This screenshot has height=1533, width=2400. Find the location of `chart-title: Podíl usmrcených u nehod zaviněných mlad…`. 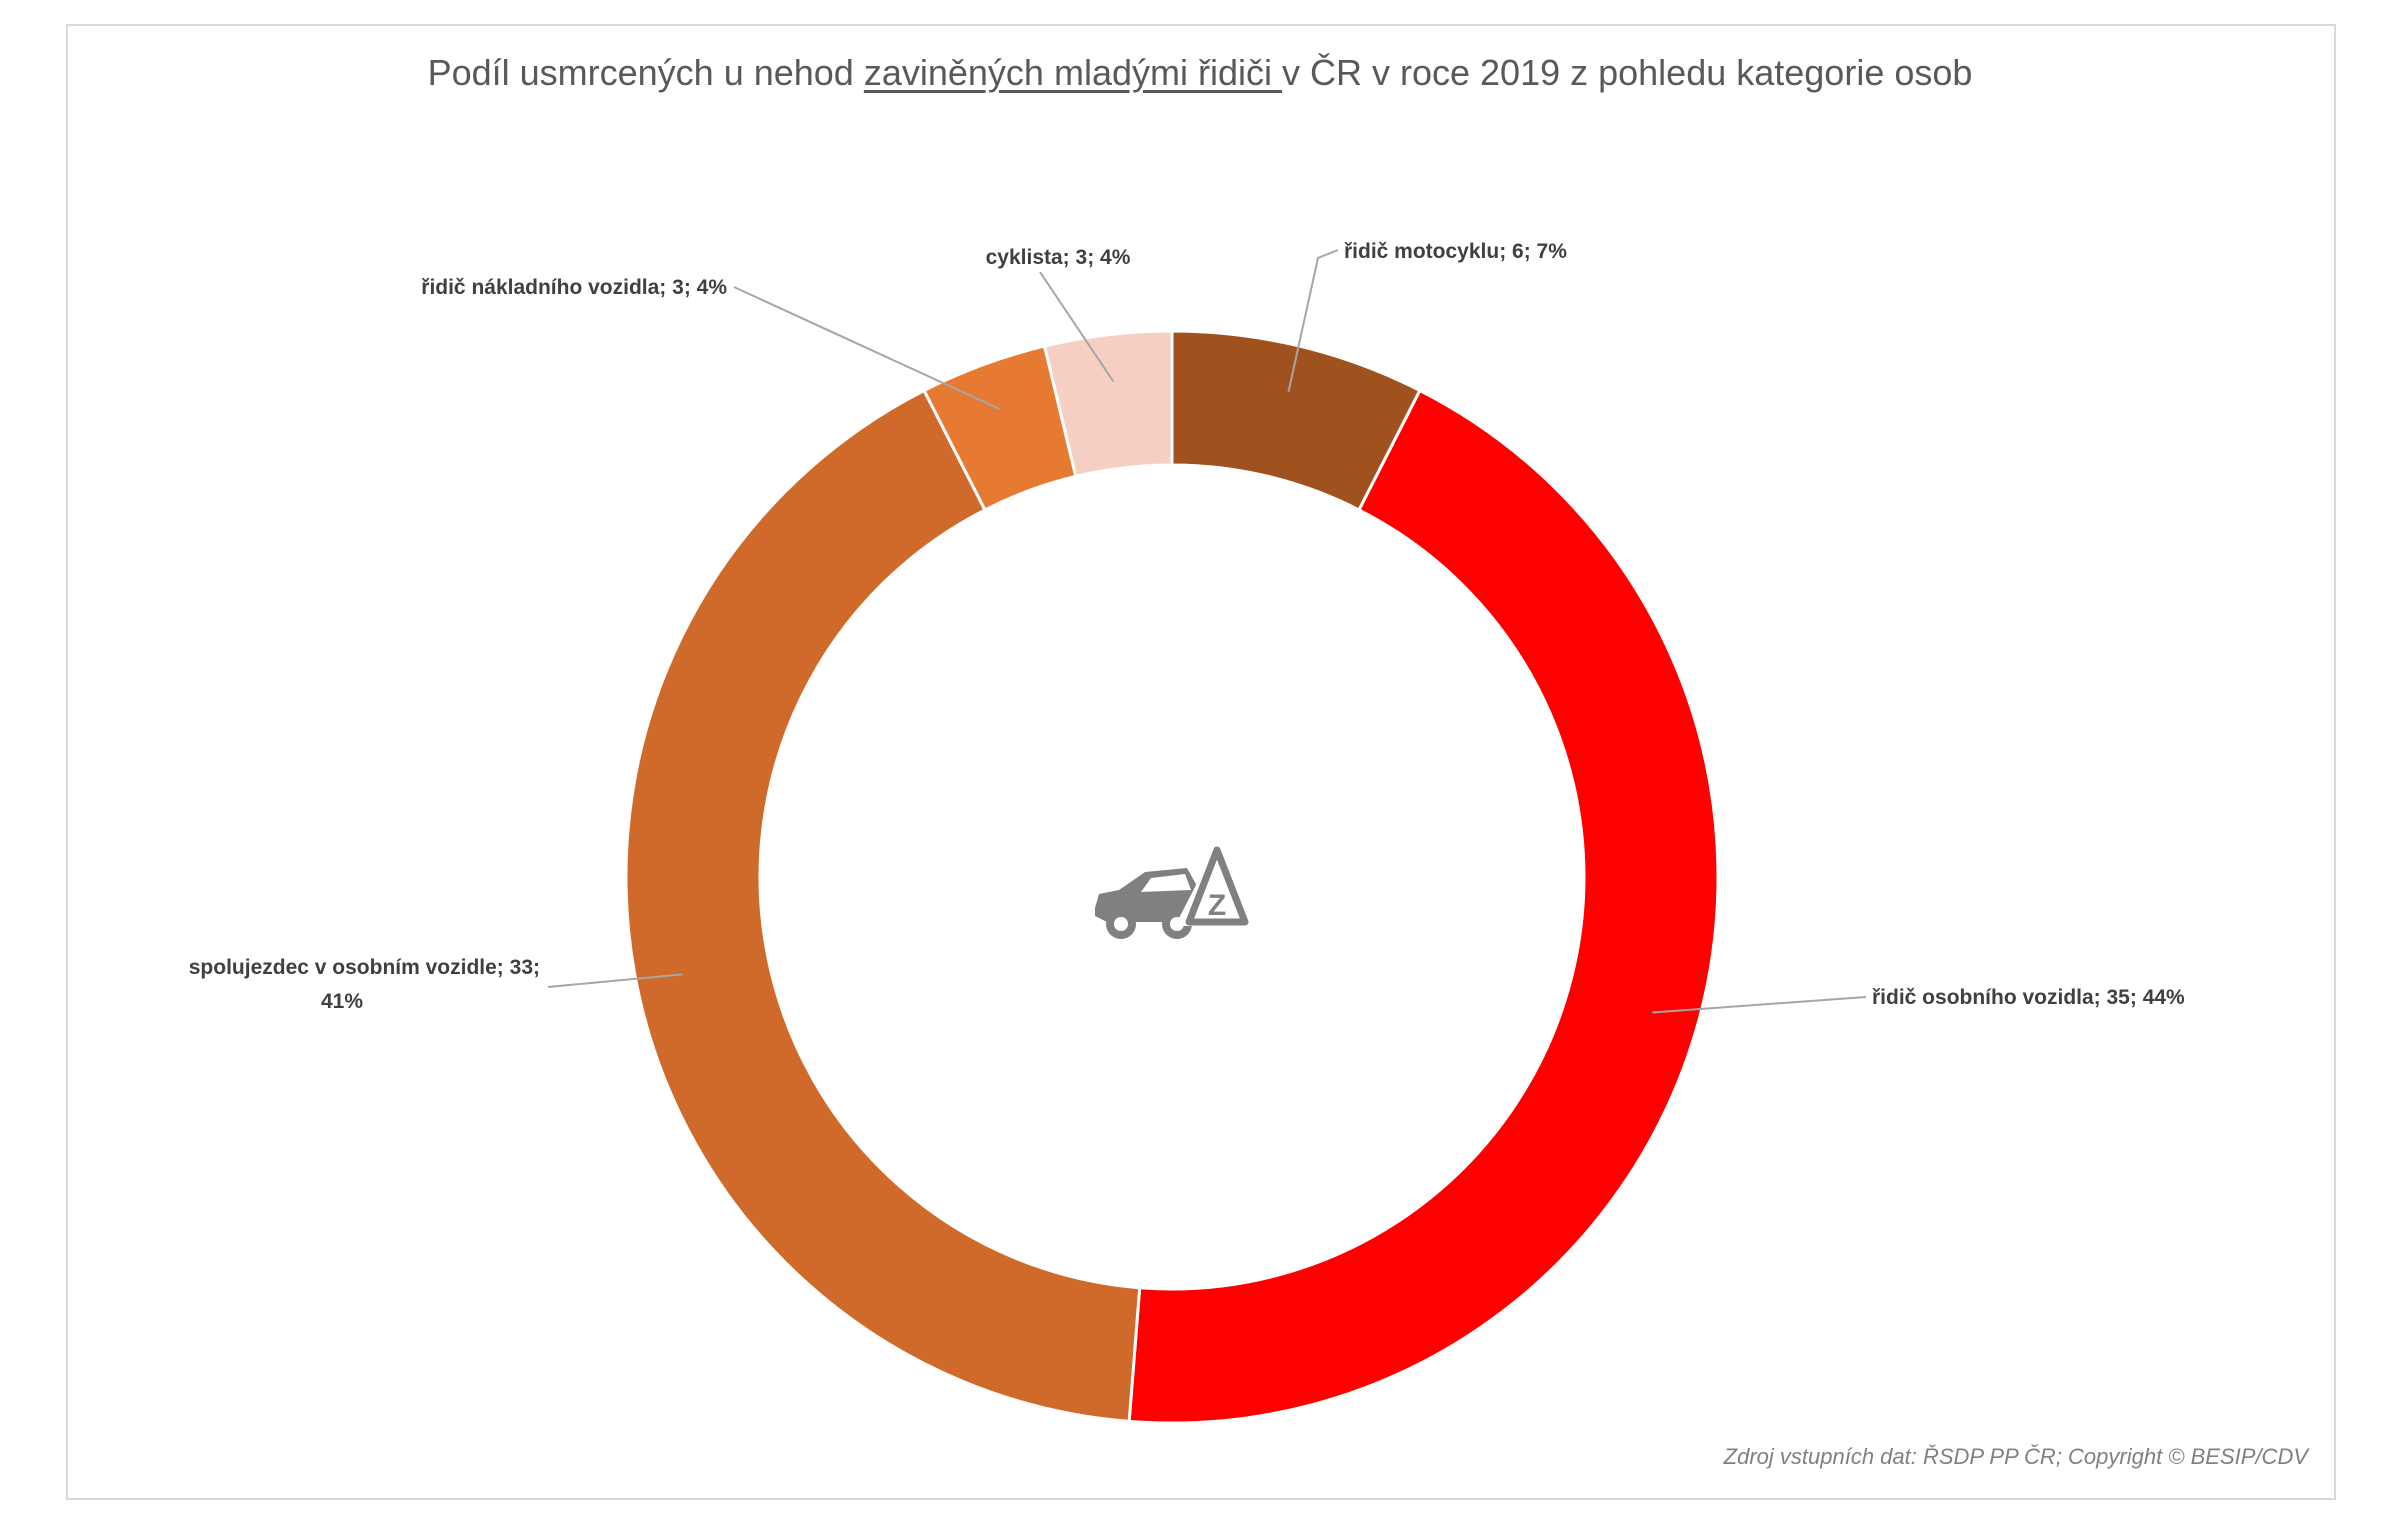

chart-title: Podíl usmrcených u nehod zaviněných mlad… is located at coordinates (1200, 72).